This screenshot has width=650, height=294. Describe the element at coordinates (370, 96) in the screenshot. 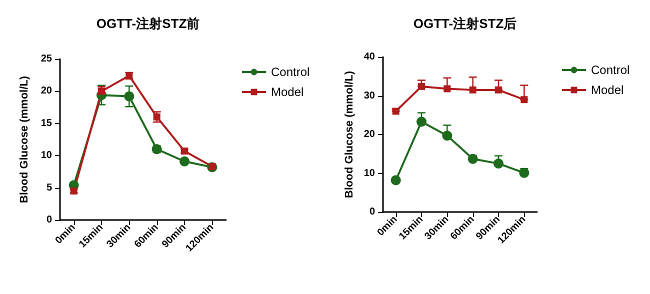

I see `y-tick-label: 30` at that location.